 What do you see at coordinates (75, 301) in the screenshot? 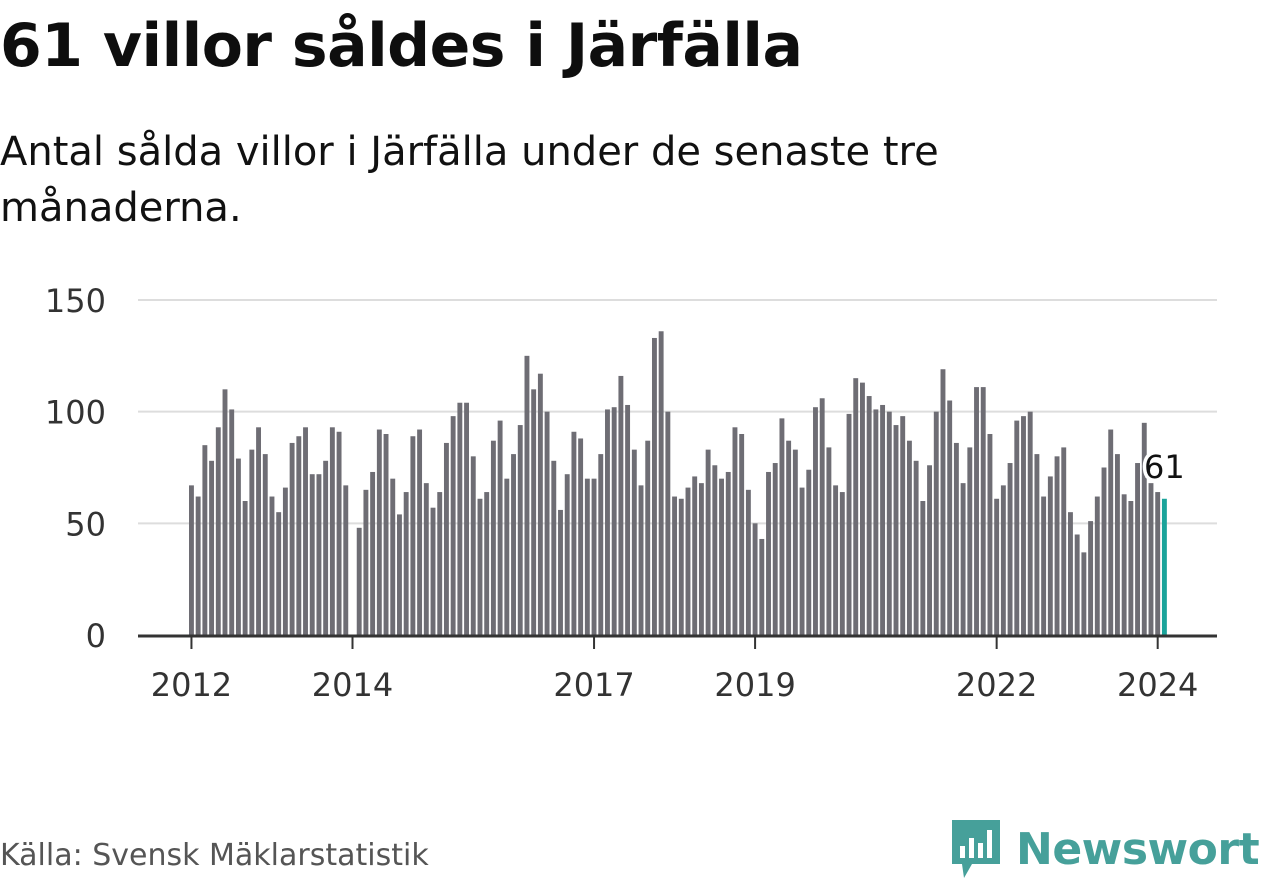
I see `y-tick-label: 150` at bounding box center [75, 301].